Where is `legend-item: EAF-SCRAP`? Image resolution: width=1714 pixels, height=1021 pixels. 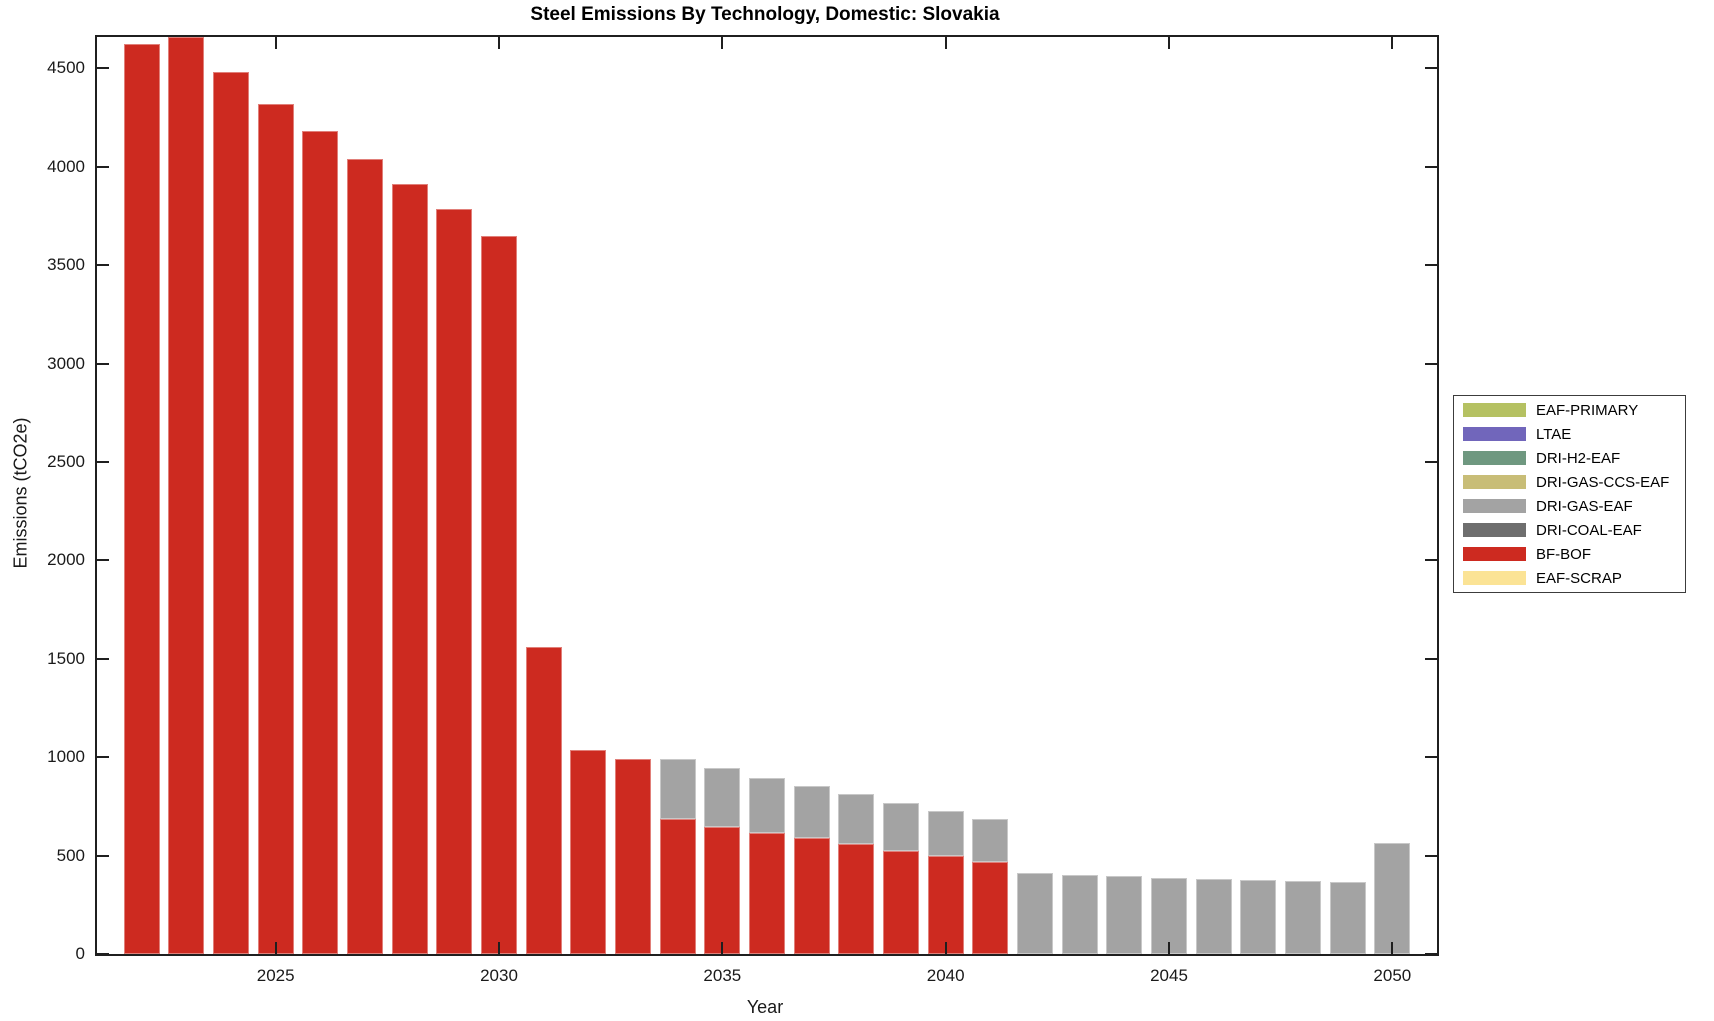
legend-item: EAF-SCRAP is located at coordinates (1569, 578).